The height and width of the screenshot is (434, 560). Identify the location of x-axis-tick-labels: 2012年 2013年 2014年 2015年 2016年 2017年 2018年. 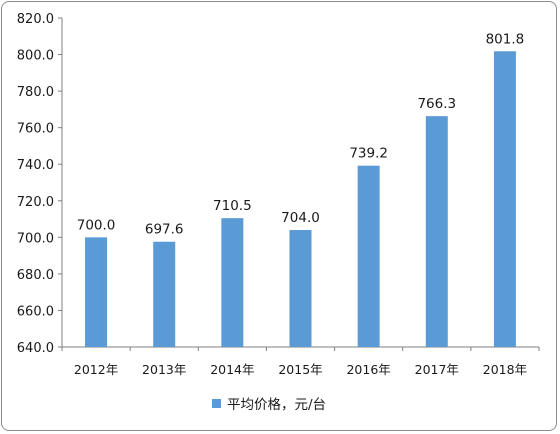
(300, 369).